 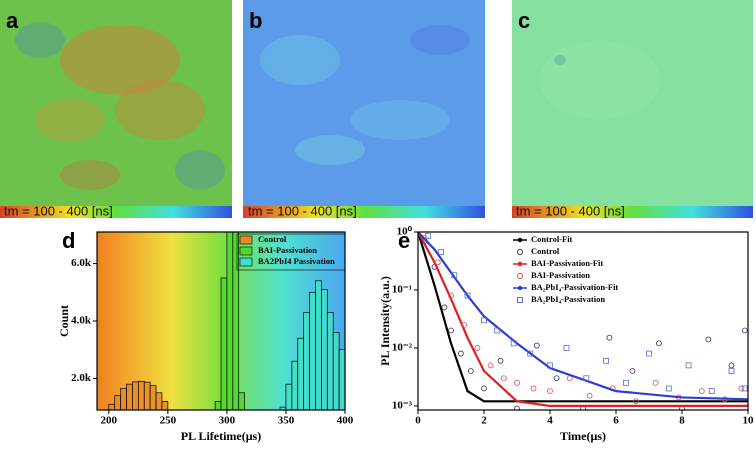 What do you see at coordinates (345, 421) in the screenshot?
I see `x-tick-label: 400` at bounding box center [345, 421].